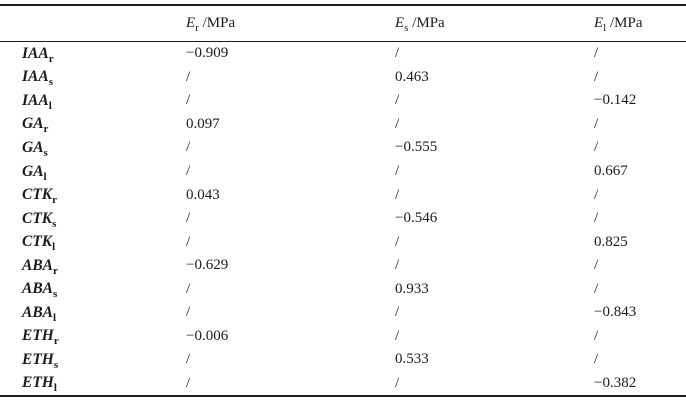  What do you see at coordinates (203, 123) in the screenshot?
I see `value-cell: 0.097` at bounding box center [203, 123].